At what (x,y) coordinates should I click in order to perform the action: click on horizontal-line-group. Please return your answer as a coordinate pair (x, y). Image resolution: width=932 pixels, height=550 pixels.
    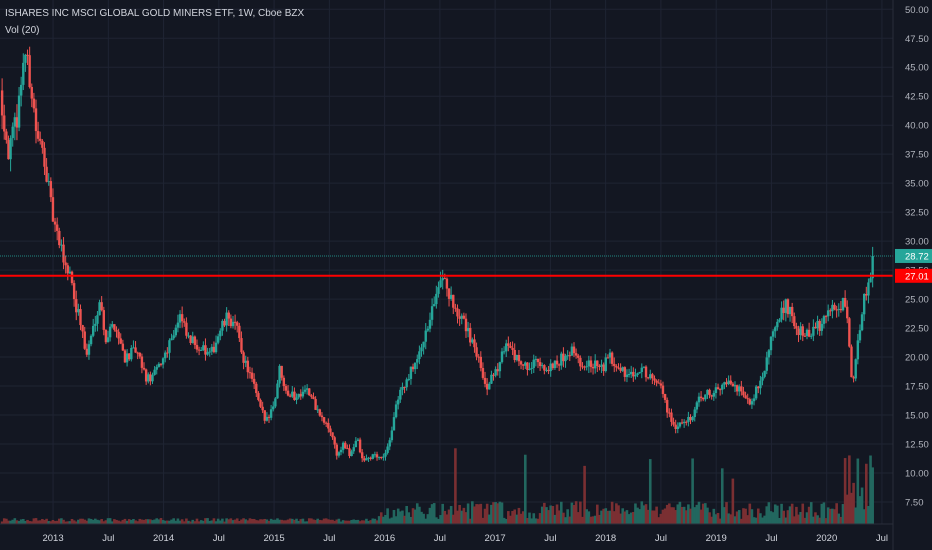
    Looking at the image, I should click on (446, 266).